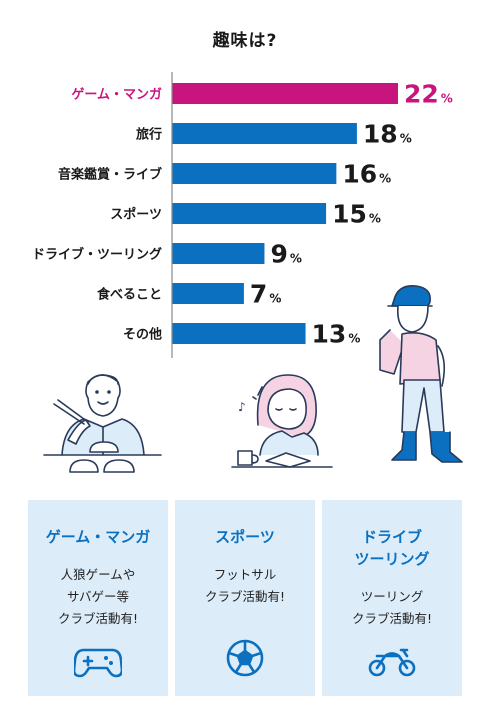 Image resolution: width=490 pixels, height=725 pixels. Describe the element at coordinates (102, 423) in the screenshot. I see `person-eating-illustration` at that location.